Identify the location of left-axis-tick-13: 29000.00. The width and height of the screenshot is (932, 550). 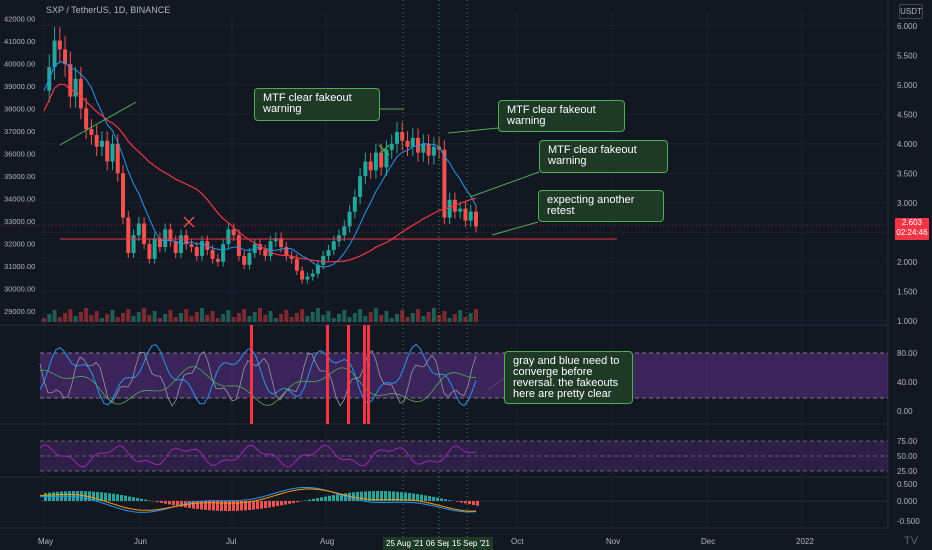
(19, 311).